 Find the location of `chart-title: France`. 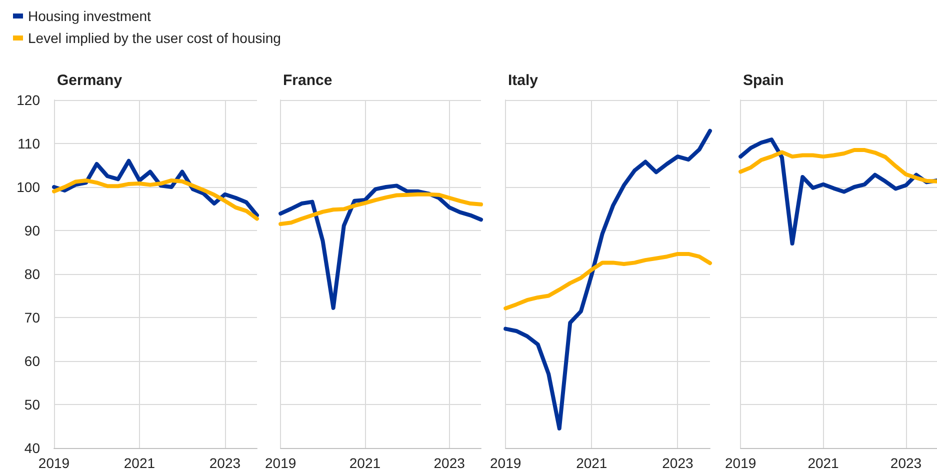

chart-title: France is located at coordinates (307, 80).